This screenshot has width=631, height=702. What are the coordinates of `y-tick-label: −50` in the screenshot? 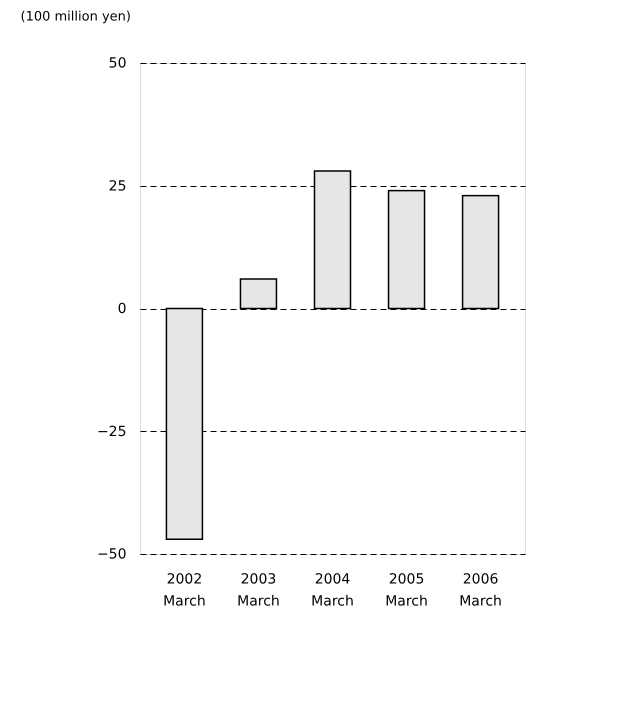 It's located at (111, 554).